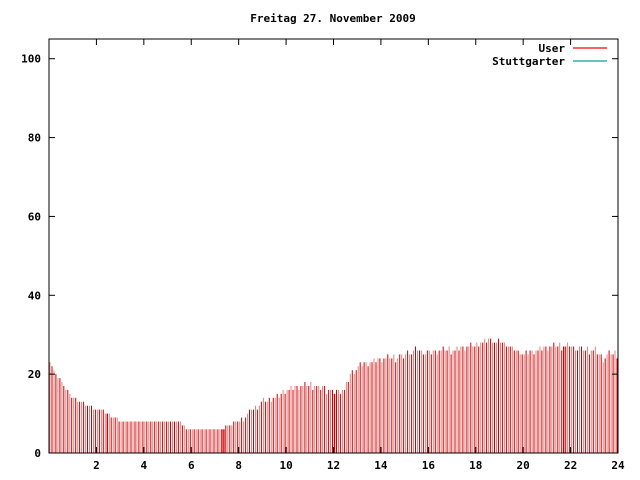 The width and height of the screenshot is (640, 480). Describe the element at coordinates (570, 465) in the screenshot. I see `x-tick-label: 22` at that location.